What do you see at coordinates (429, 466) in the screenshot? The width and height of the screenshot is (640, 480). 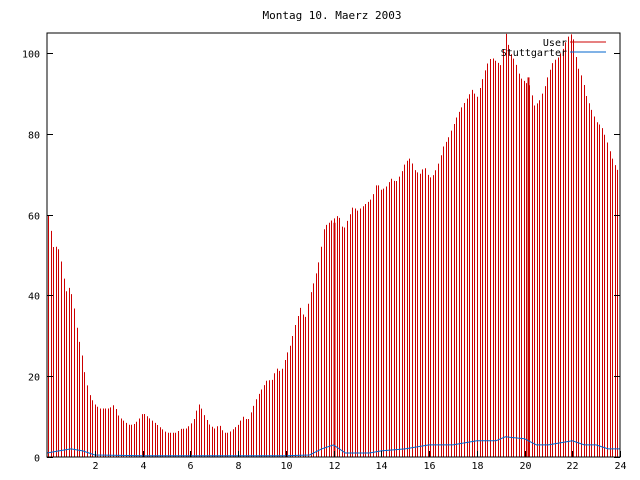 I see `x-tick-label: 16` at bounding box center [429, 466].